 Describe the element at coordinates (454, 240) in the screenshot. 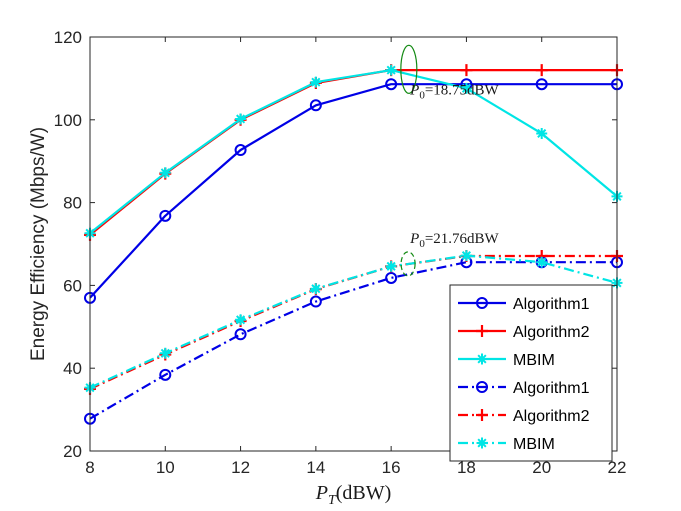

I see `annotation-label: P0=21.76dBW` at that location.